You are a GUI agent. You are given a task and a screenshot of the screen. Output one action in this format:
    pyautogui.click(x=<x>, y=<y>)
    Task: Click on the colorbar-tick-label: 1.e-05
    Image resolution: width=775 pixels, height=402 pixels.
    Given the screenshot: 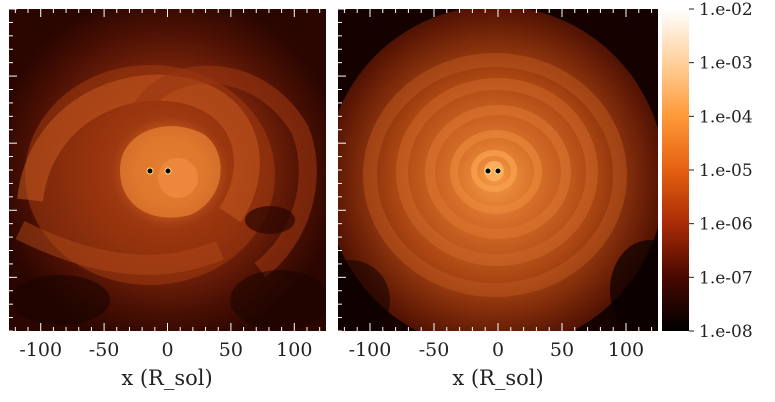 What is the action you would take?
    pyautogui.click(x=726, y=171)
    